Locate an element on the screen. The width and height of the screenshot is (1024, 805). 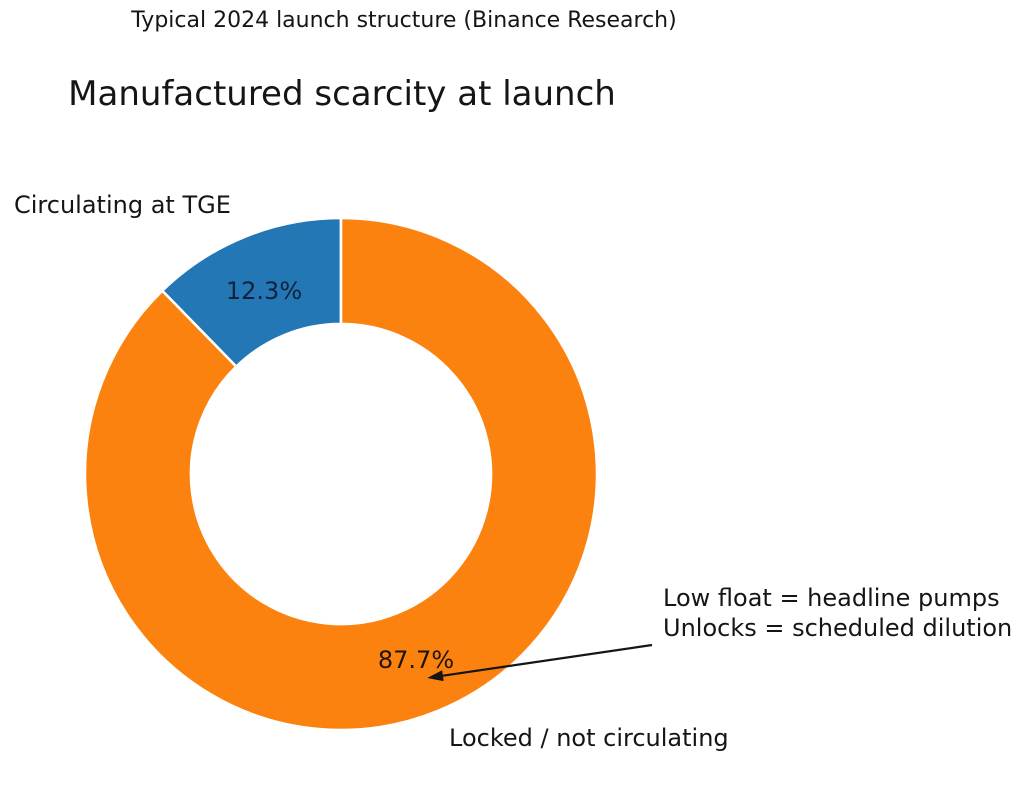
chart-title: Manufactured scarcity at launch is located at coordinates (342, 94).